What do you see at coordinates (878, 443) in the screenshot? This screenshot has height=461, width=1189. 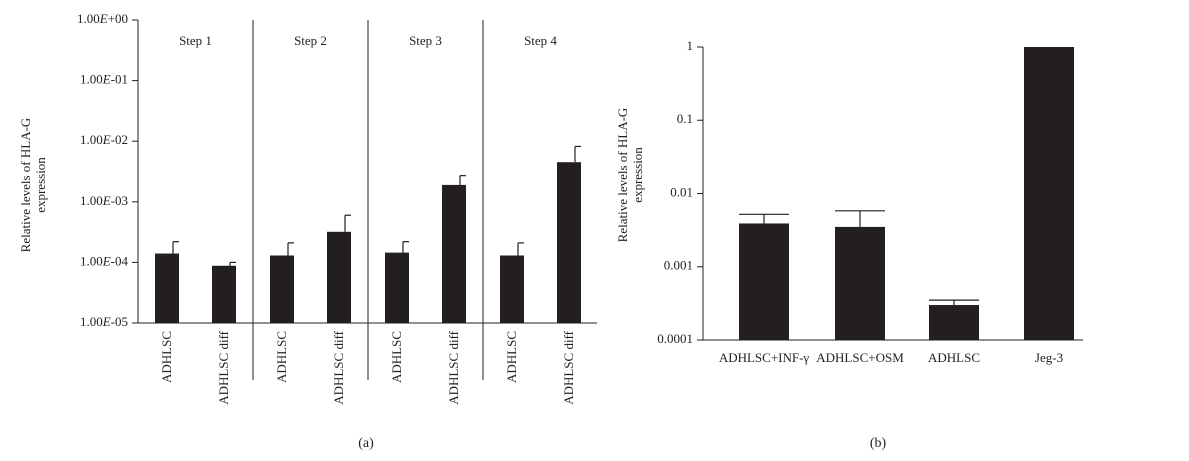 I see `chart-b-panel-label: (b)` at bounding box center [878, 443].